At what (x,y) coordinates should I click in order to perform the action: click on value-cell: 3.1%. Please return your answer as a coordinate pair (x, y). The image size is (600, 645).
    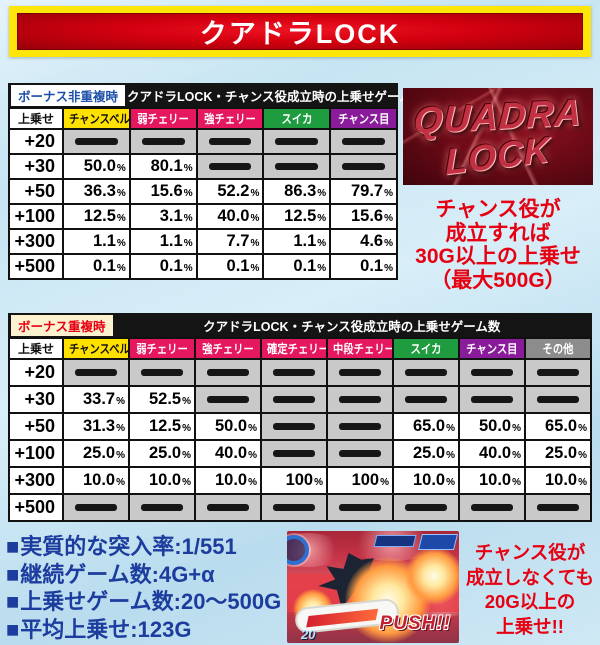
    Looking at the image, I should click on (163, 216).